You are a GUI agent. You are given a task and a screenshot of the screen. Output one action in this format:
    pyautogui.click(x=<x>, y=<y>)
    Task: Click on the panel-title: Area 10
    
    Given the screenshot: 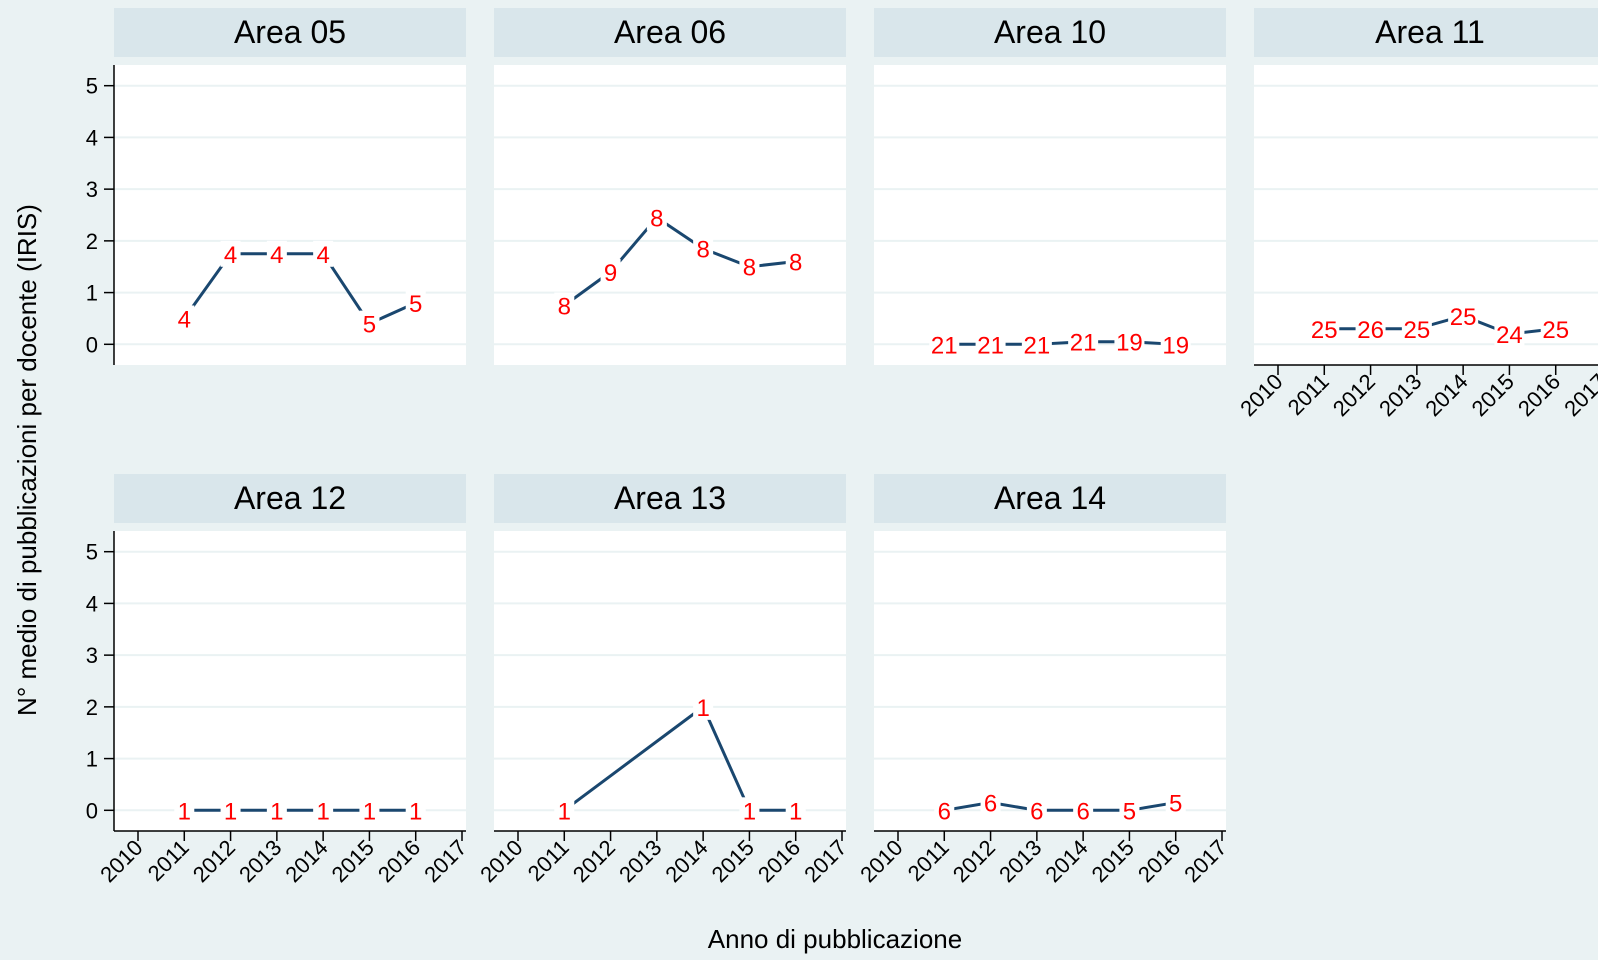 What is the action you would take?
    pyautogui.click(x=1050, y=32)
    